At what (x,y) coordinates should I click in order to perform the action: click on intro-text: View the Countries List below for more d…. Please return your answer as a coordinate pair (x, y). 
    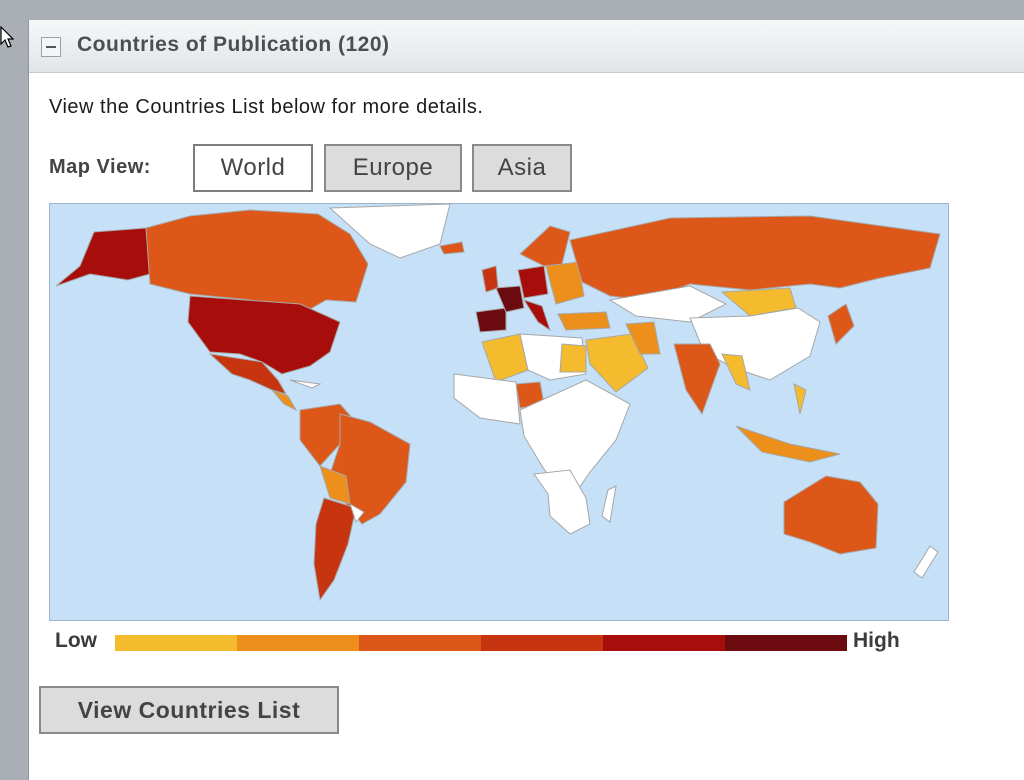
    Looking at the image, I should click on (266, 107).